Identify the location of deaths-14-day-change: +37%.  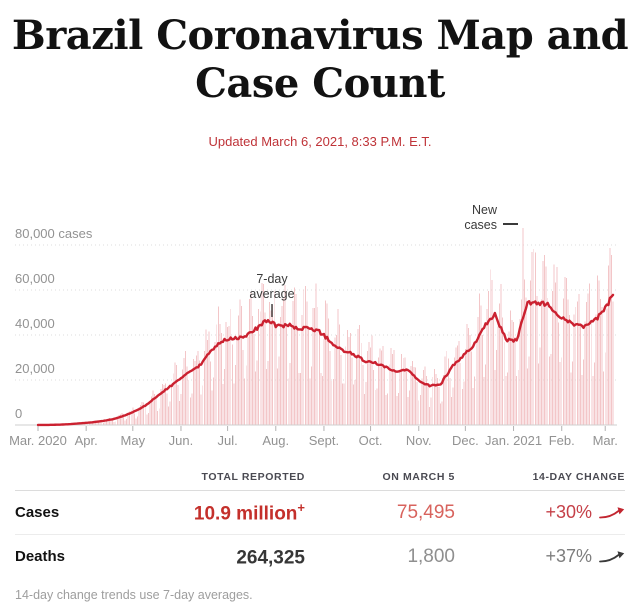
(540, 556).